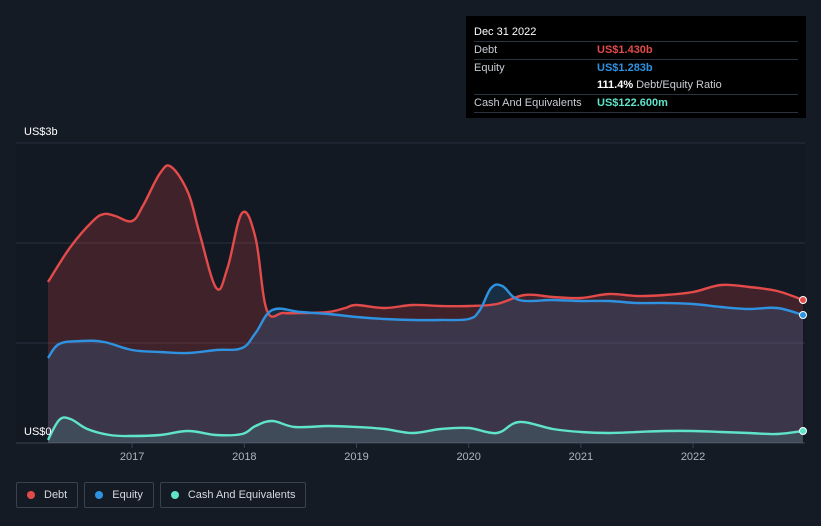 This screenshot has height=526, width=821. What do you see at coordinates (99, 495) in the screenshot?
I see `equity-dot-icon` at bounding box center [99, 495].